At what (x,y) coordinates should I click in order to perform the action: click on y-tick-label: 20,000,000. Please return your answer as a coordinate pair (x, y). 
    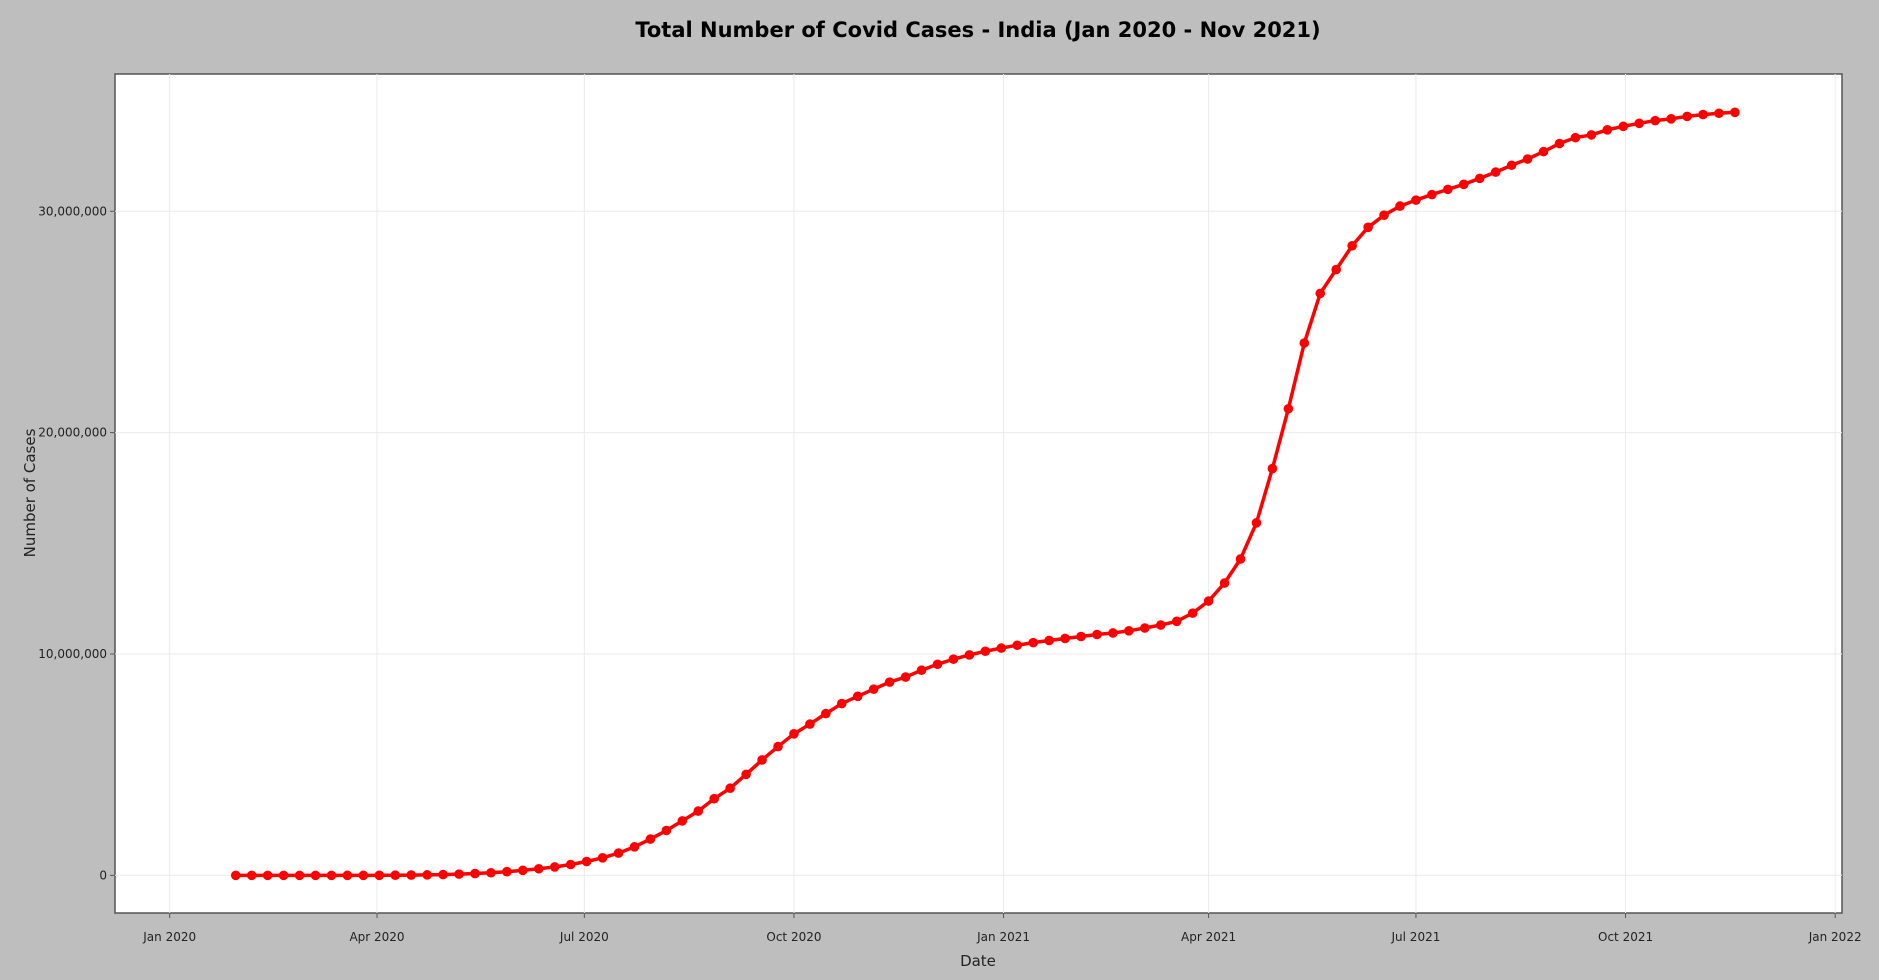
    Looking at the image, I should click on (72, 433).